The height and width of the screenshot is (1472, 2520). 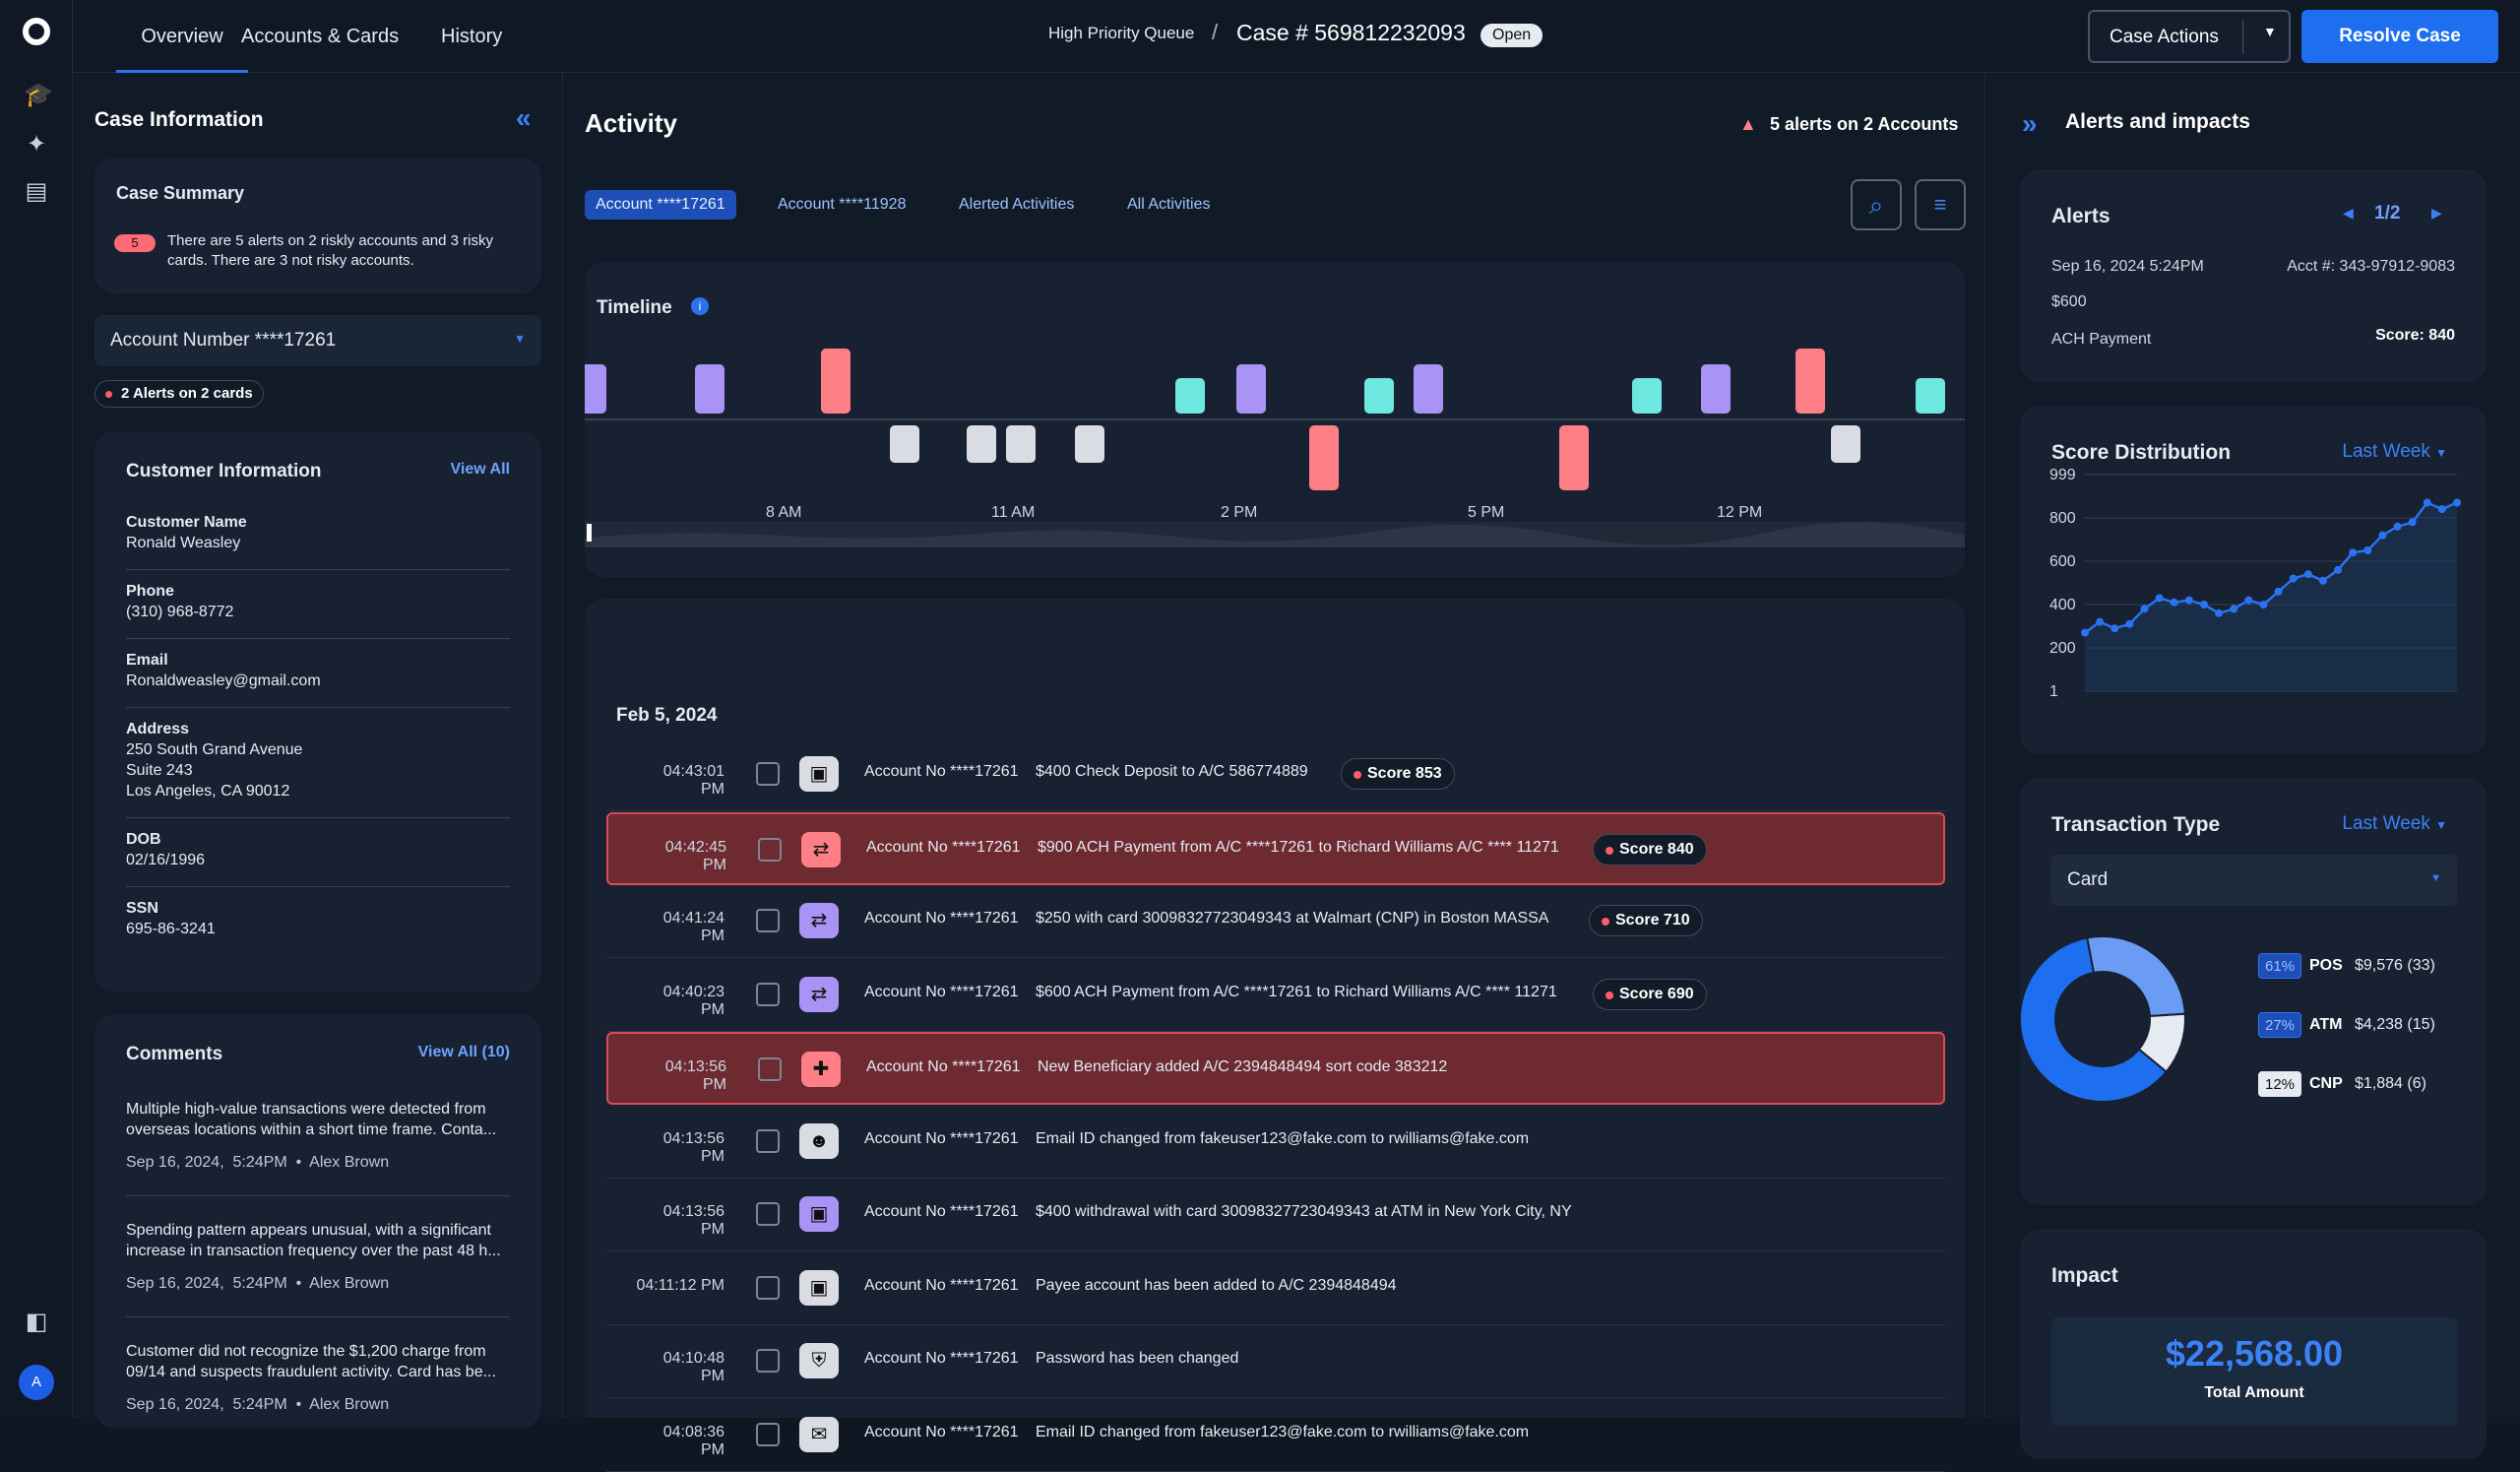 I want to click on sparkle-icon: ✦, so click(x=36, y=144).